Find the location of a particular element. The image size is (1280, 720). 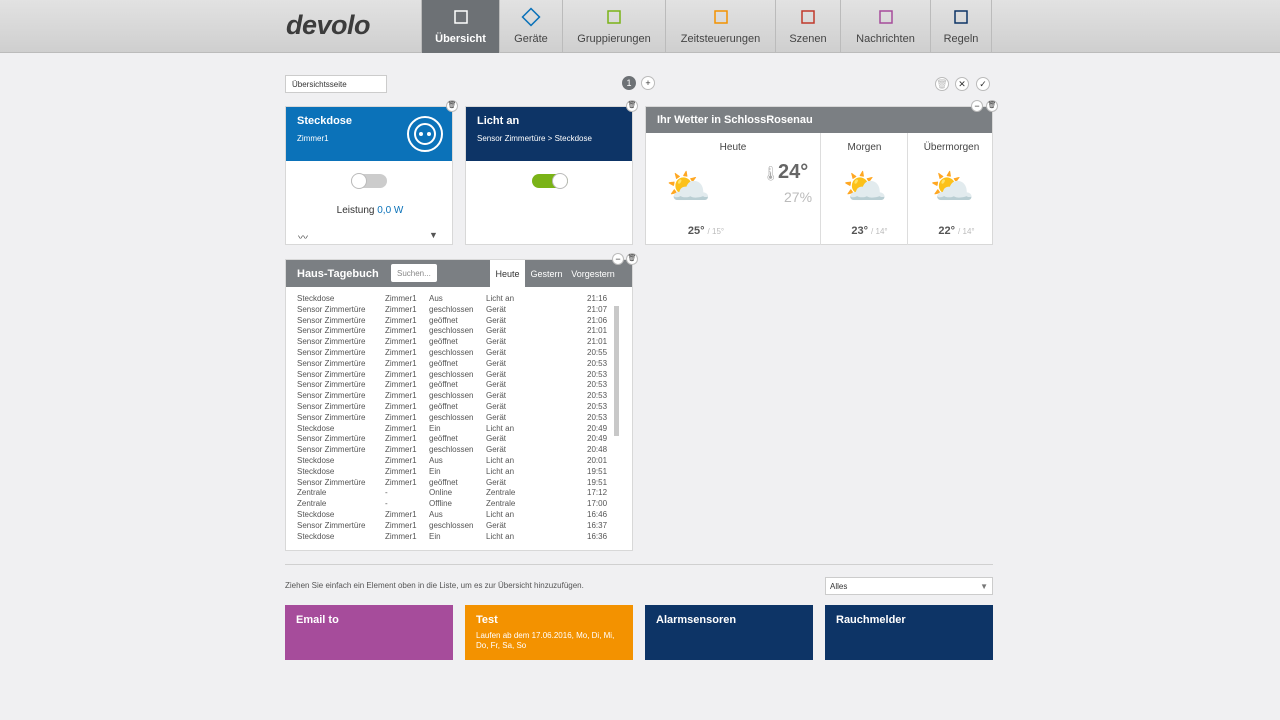

log-cell: 17:12 is located at coordinates (597, 493).